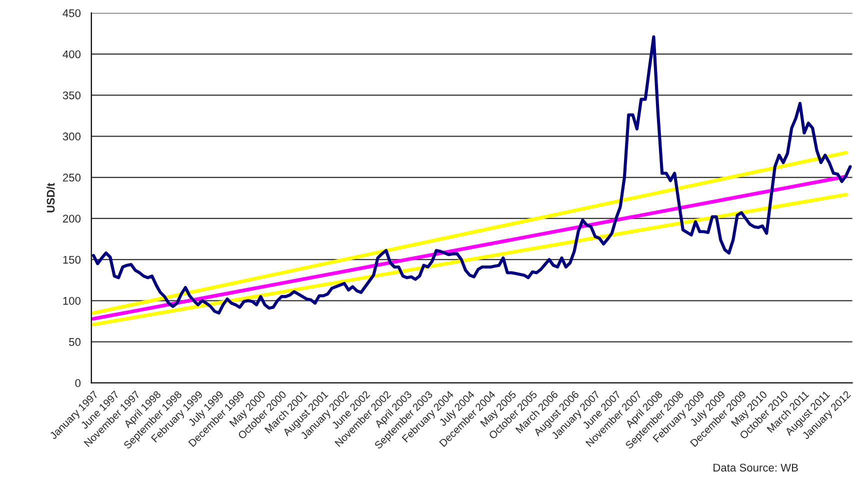 Image resolution: width=854 pixels, height=481 pixels. I want to click on y-tick-label: 0, so click(78, 383).